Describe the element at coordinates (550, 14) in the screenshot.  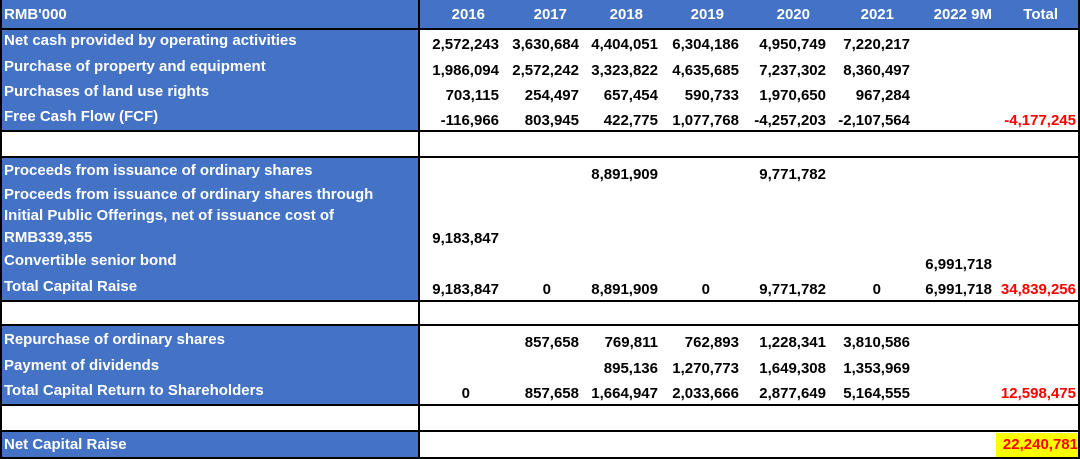
I see `year-header-2017: 2017` at that location.